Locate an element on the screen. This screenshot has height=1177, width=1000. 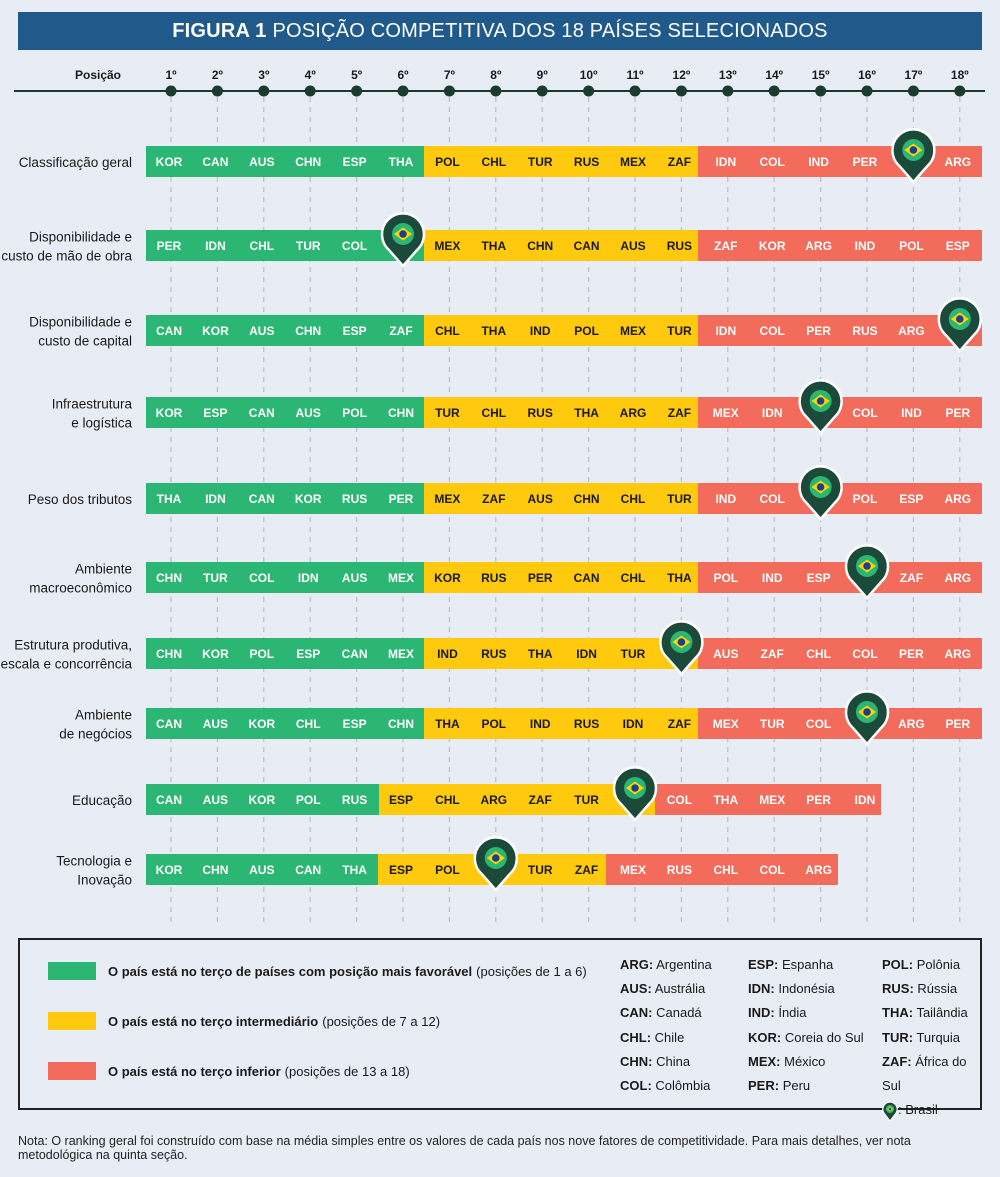
row-label: e logística is located at coordinates (101, 423).